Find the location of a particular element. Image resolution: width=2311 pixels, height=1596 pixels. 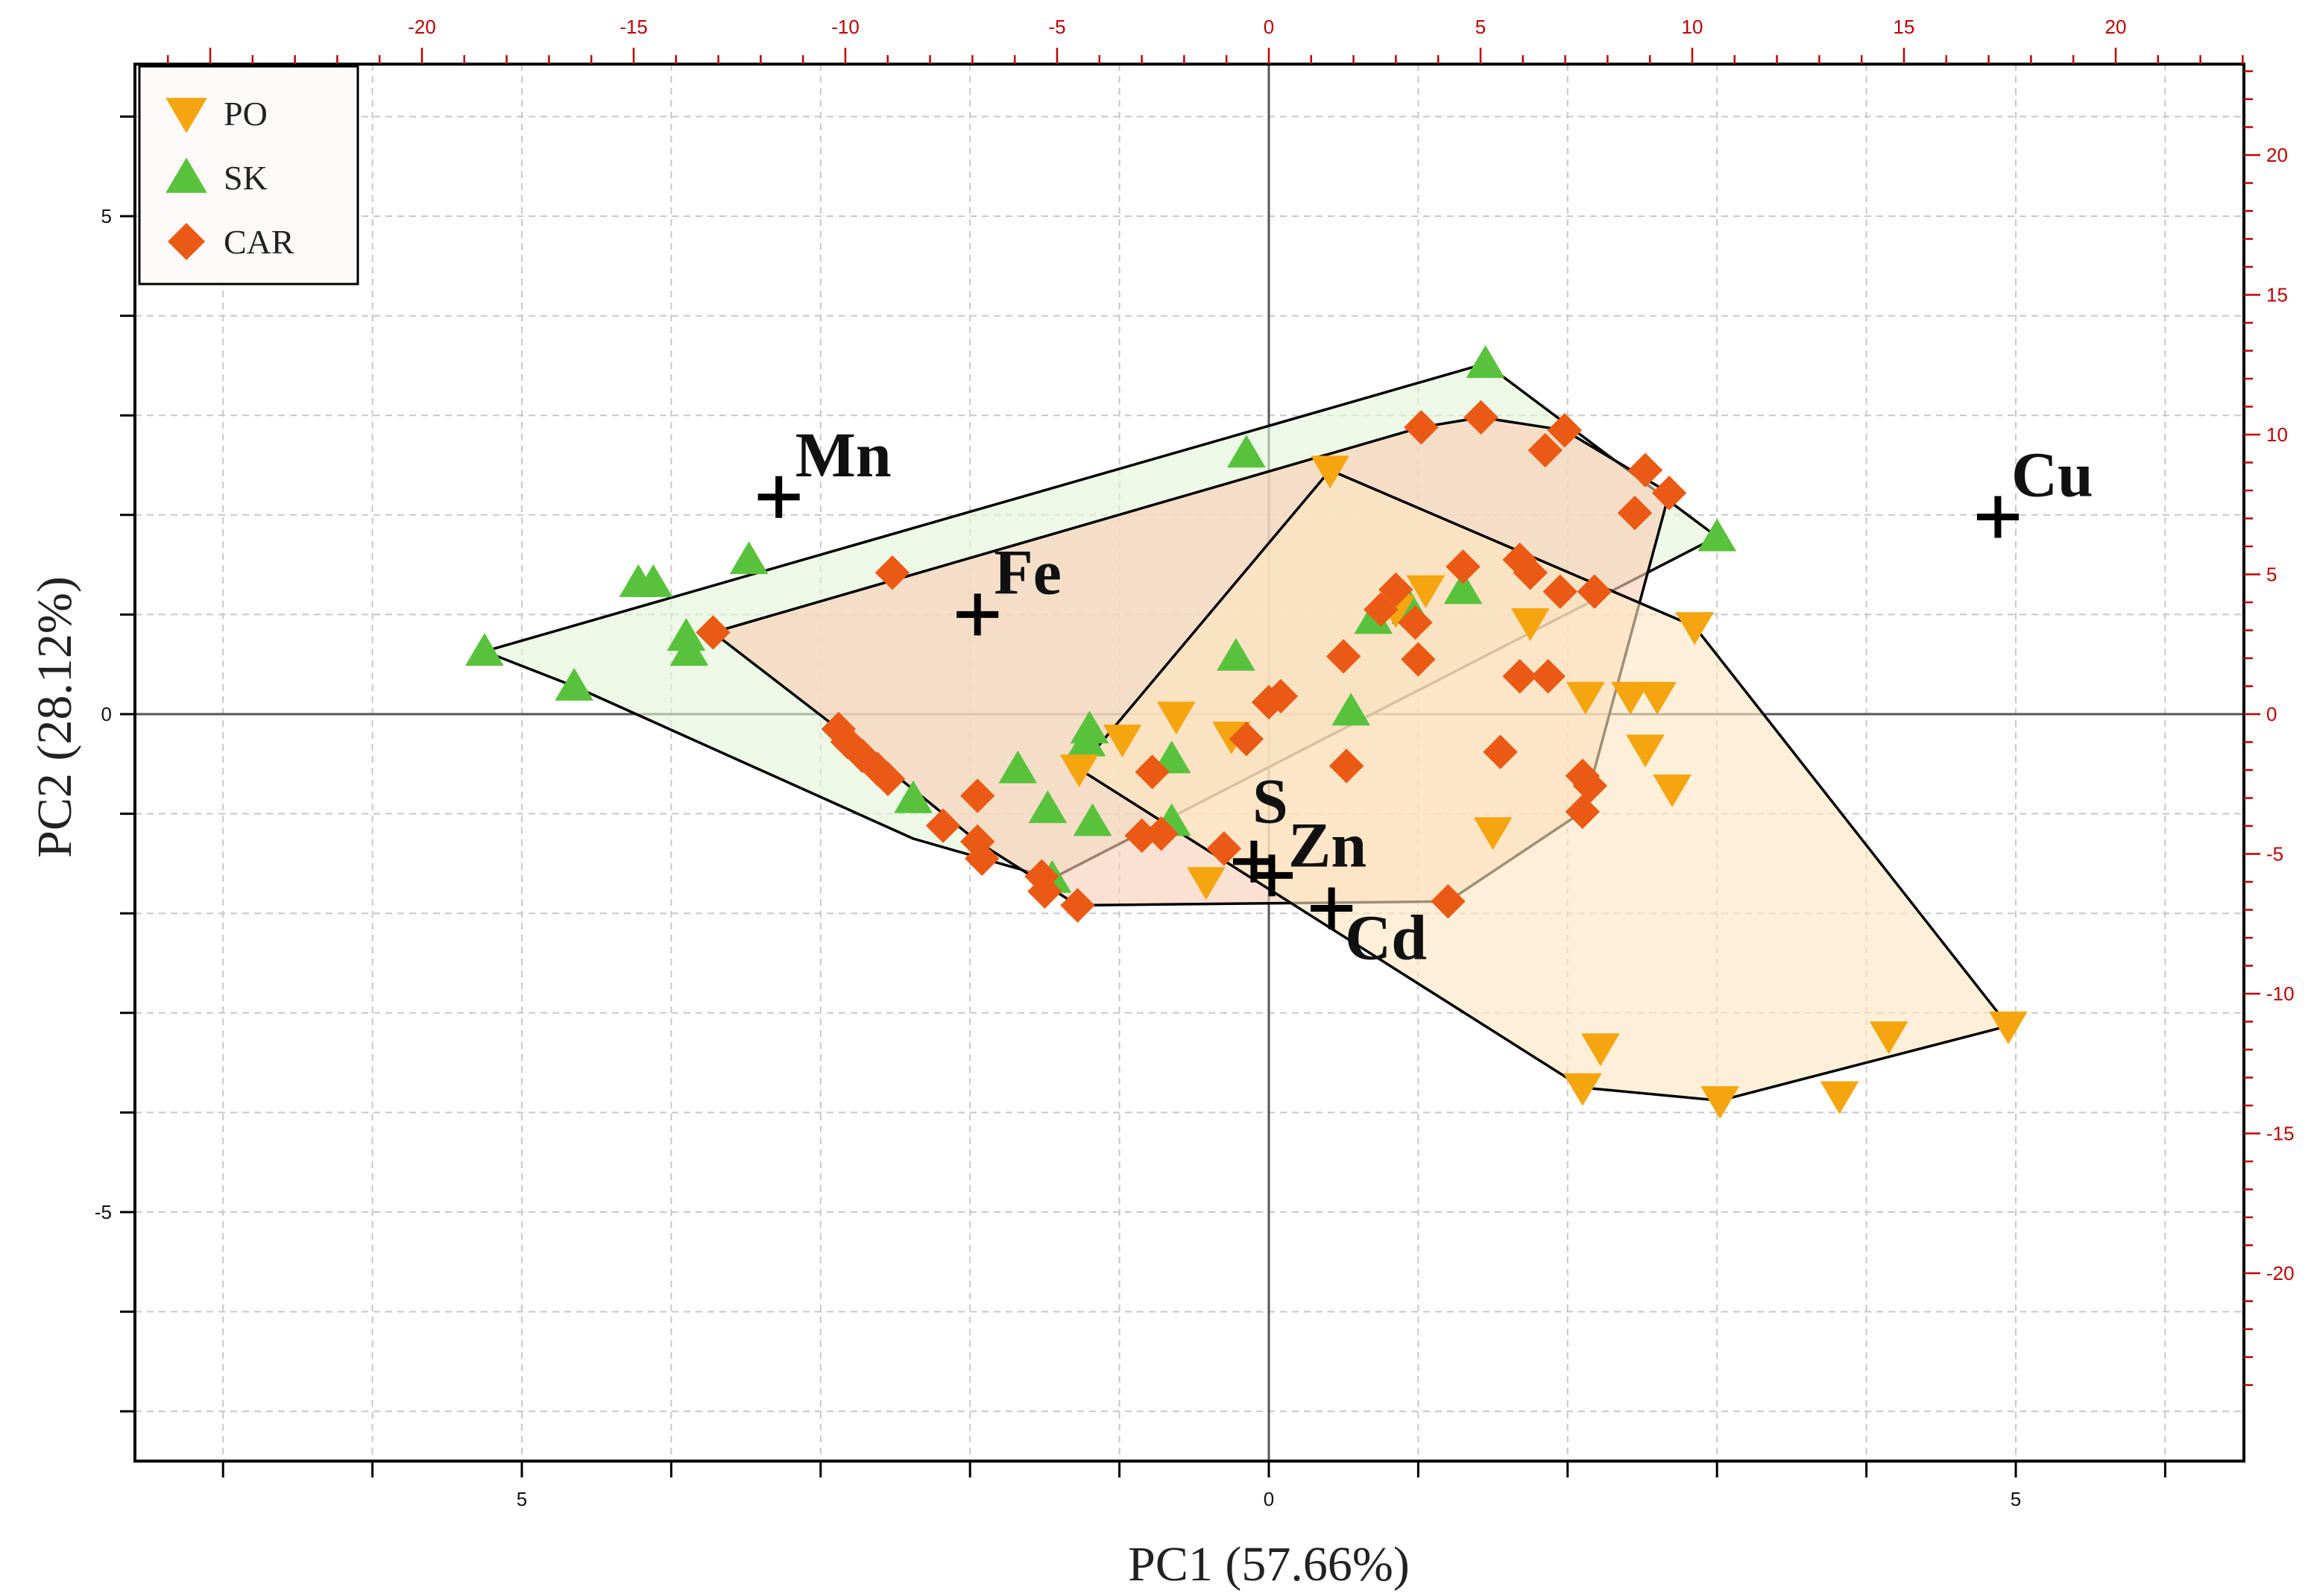

y-tick-label: 0 is located at coordinates (107, 714).